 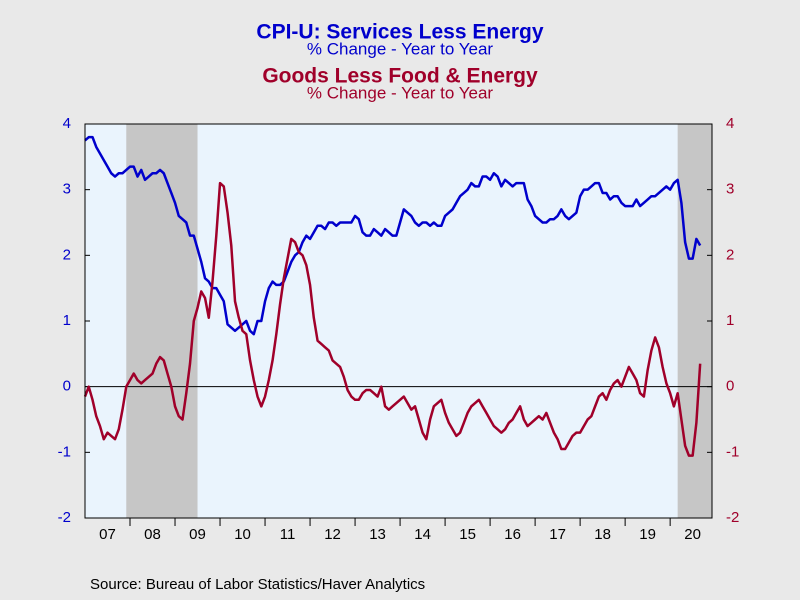 What do you see at coordinates (732, 451) in the screenshot?
I see `y2-tick-label: -1` at bounding box center [732, 451].